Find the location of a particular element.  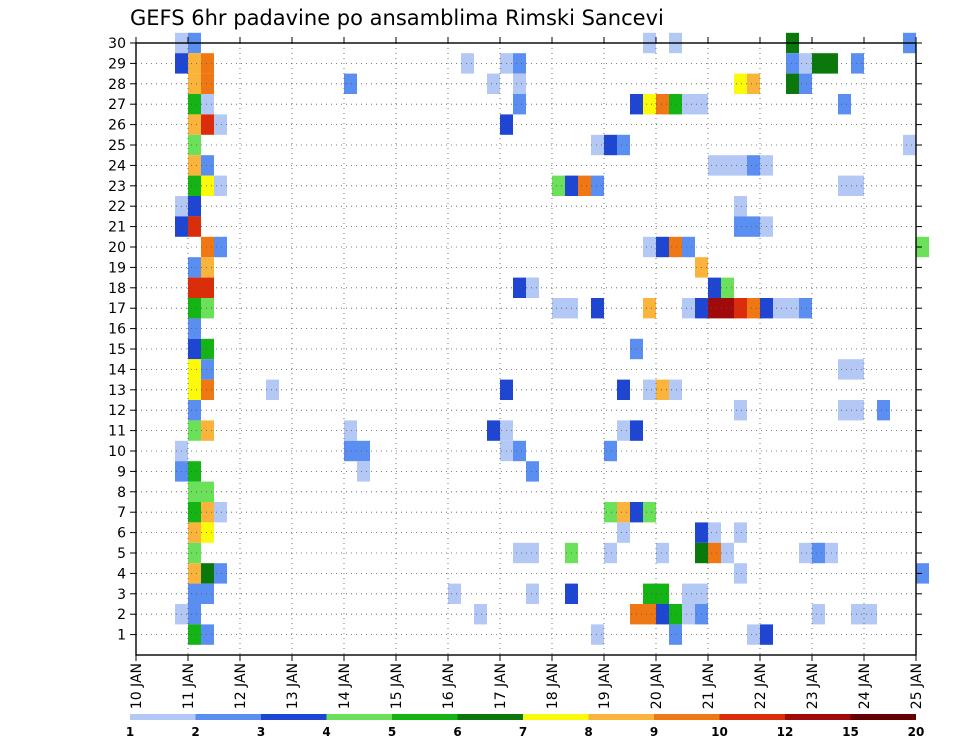

colorbar-label: 12 is located at coordinates (785, 732).